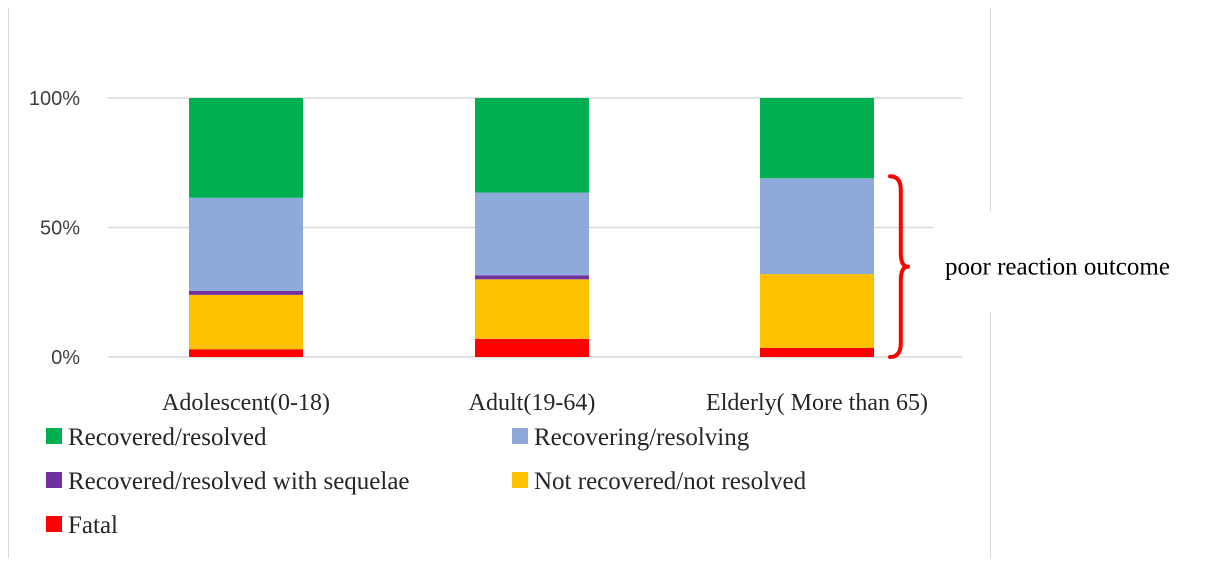  I want to click on y-tick-label: 100%, so click(54, 99).